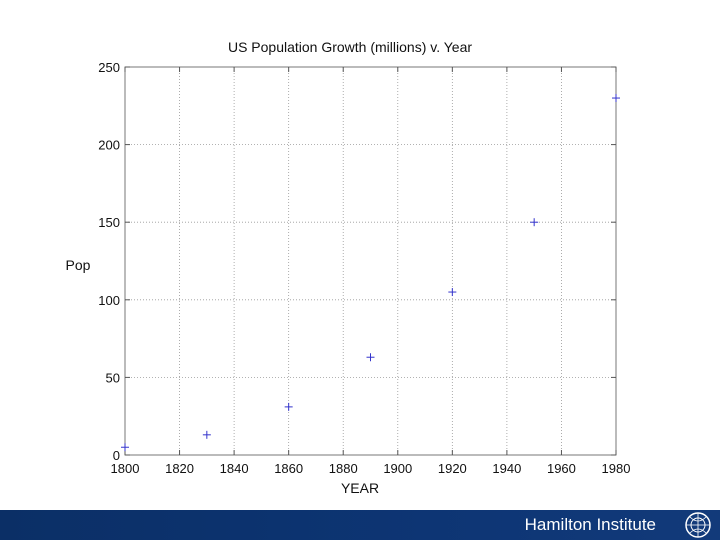  Describe the element at coordinates (234, 468) in the screenshot. I see `x-tick-label: 1840` at that location.